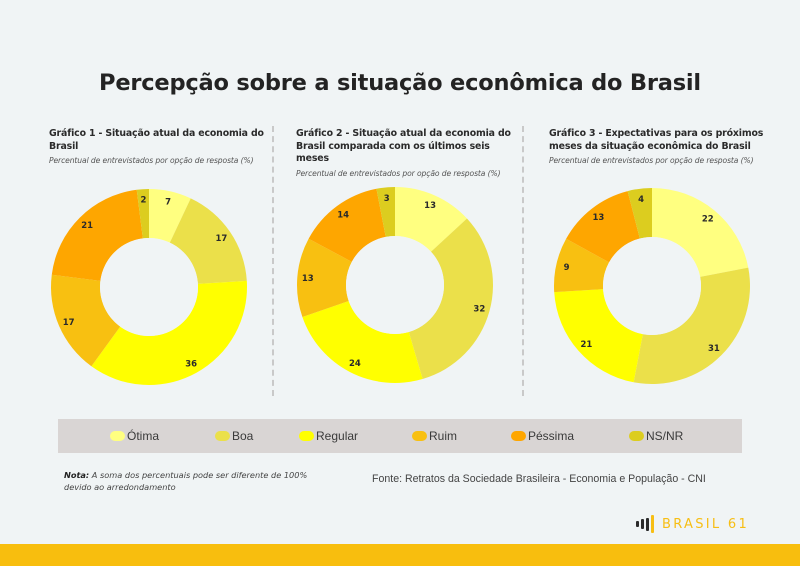 The height and width of the screenshot is (566, 800). I want to click on brand-name: BRASIL 61, so click(706, 524).